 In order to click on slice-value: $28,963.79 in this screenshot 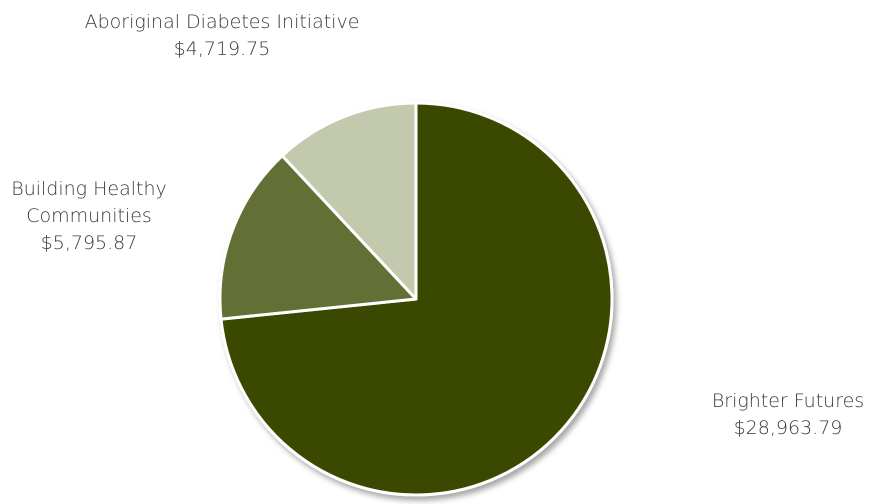, I will do `click(788, 428)`.